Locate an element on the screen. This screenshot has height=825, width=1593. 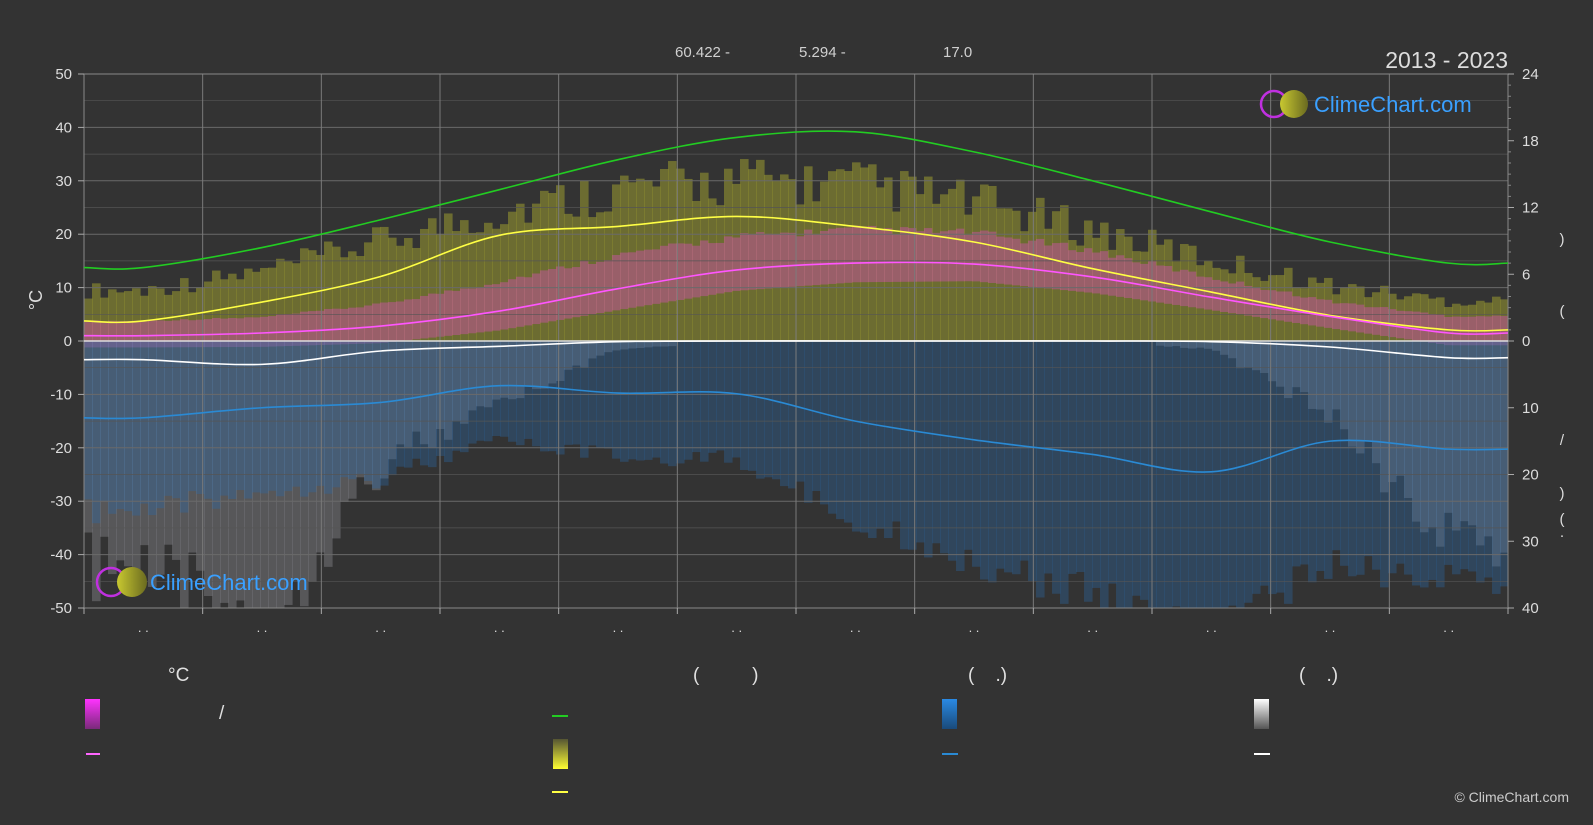
temp-avg-line is located at coordinates (796, 299).